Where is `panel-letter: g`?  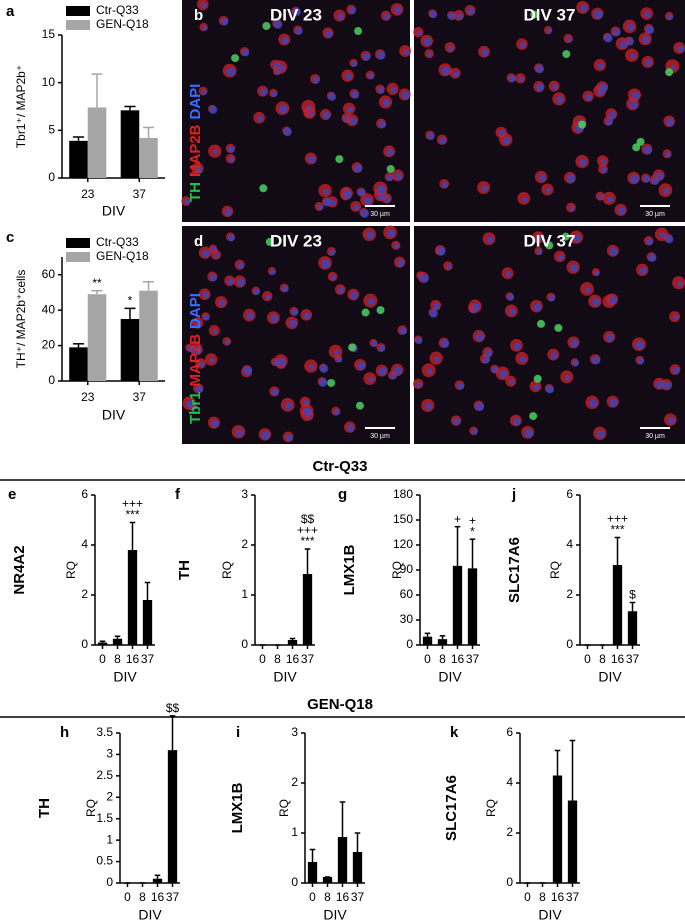
panel-letter: g is located at coordinates (342, 494).